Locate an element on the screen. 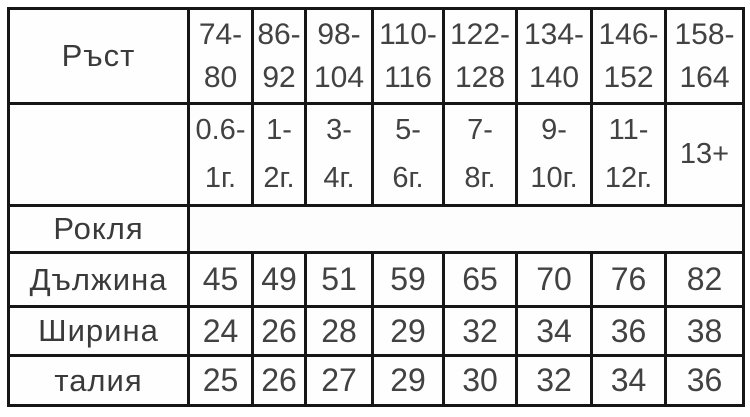  row-label-dress: Рокля is located at coordinates (98, 229).